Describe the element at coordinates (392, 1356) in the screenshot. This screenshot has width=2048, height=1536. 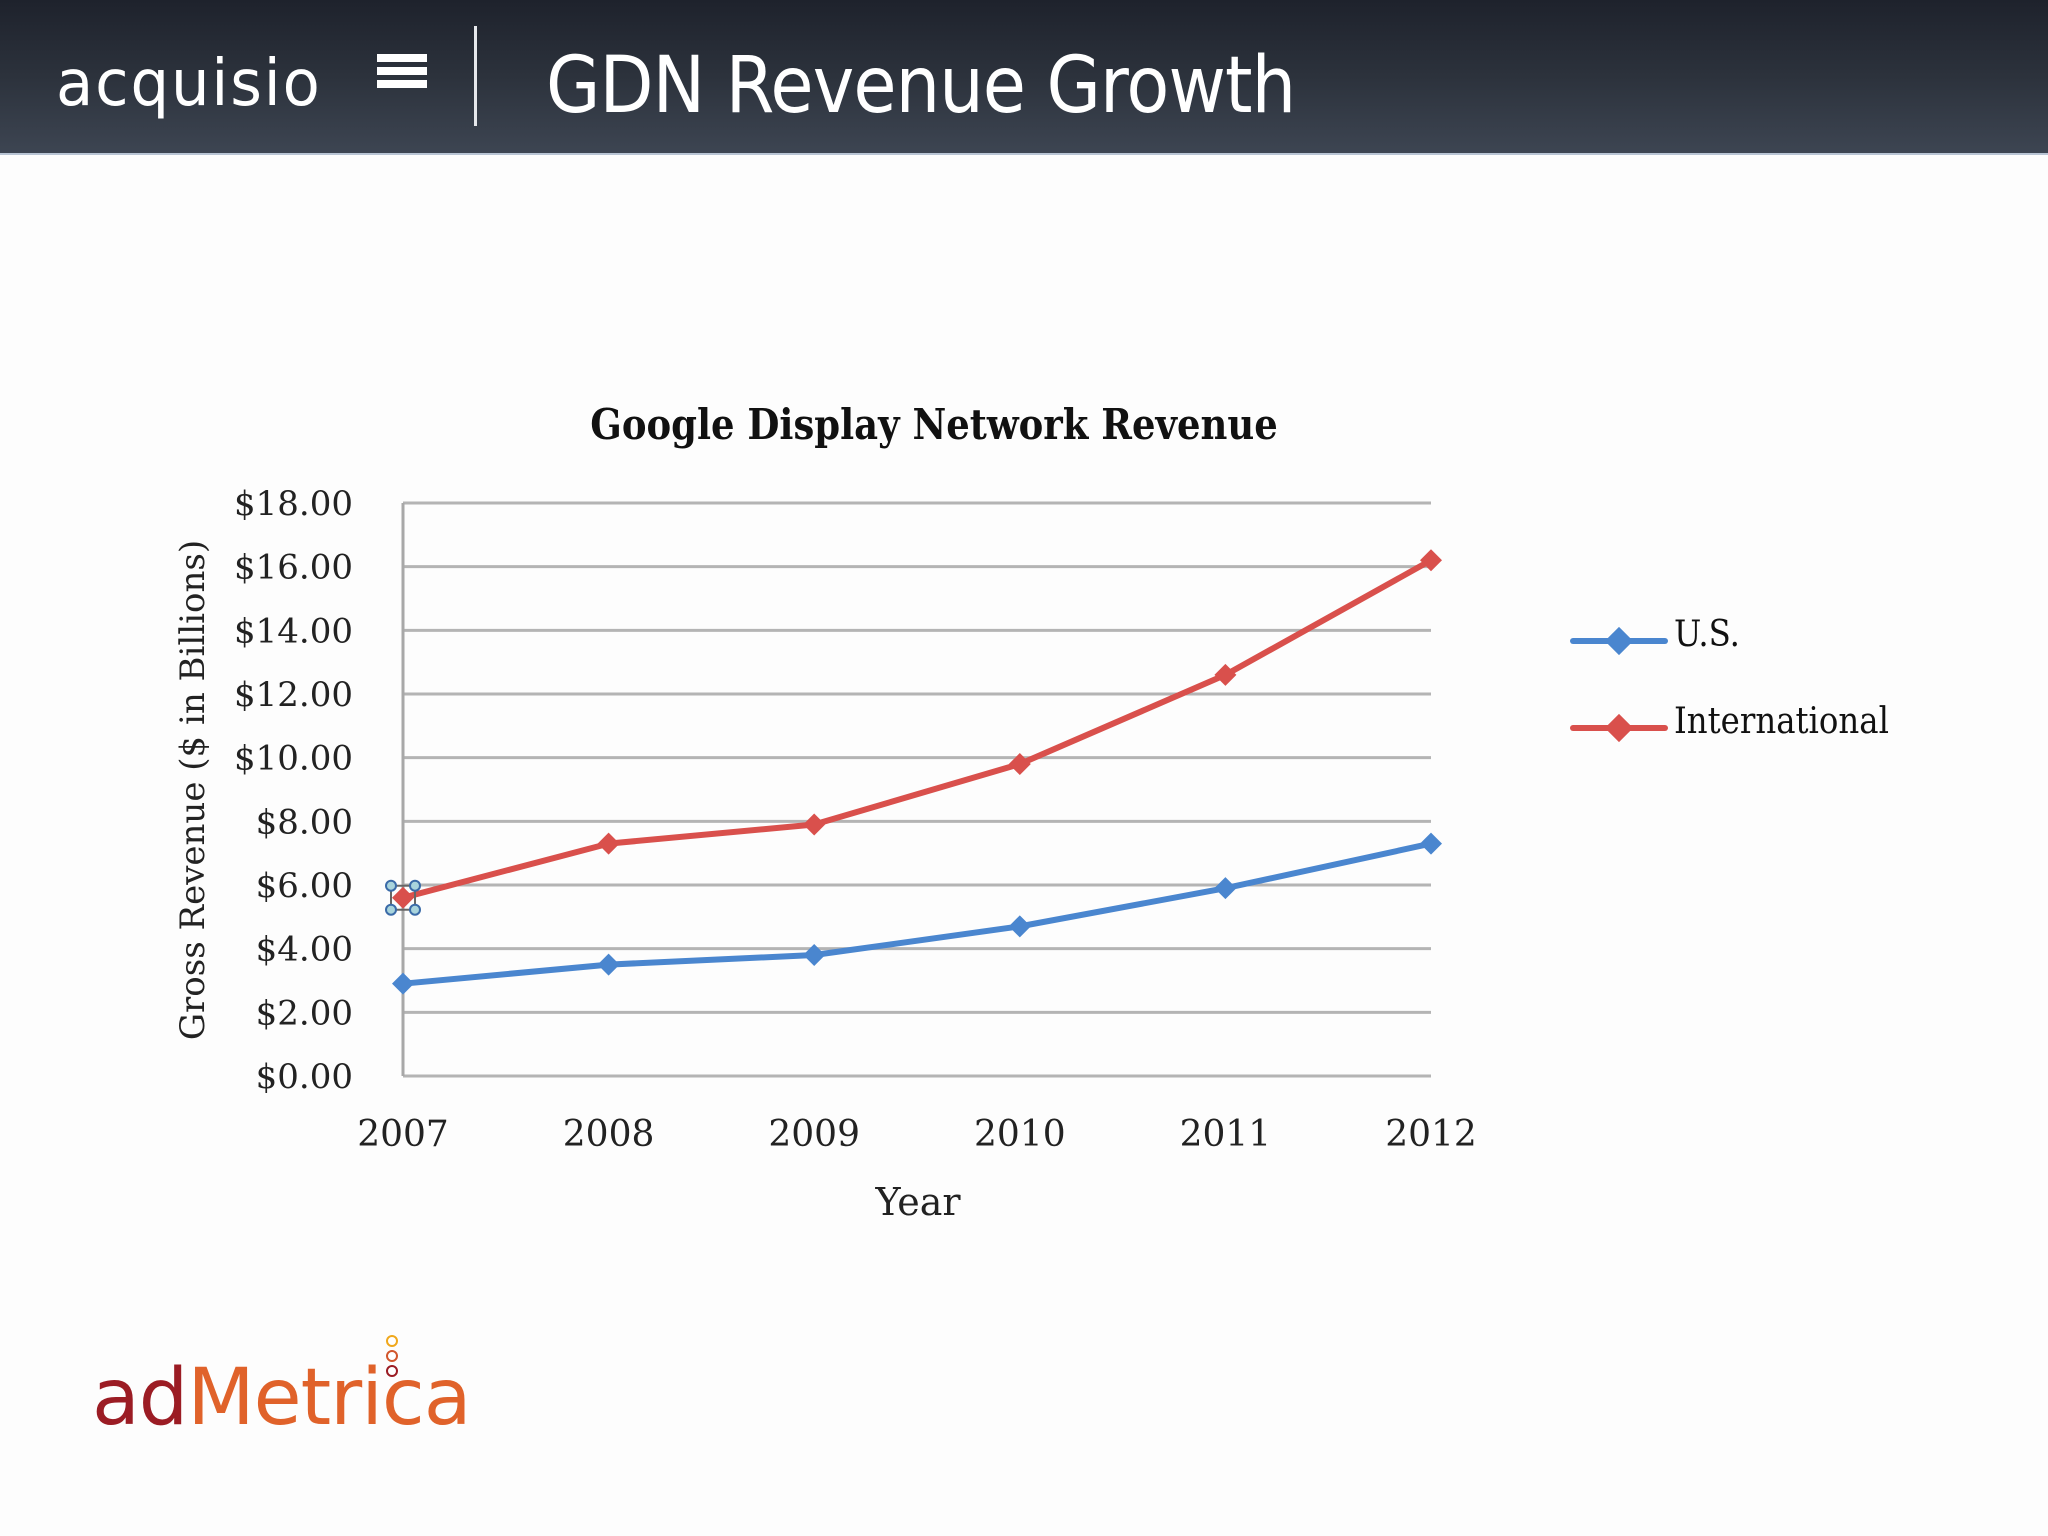
I see `logo-dot-orange-icon` at that location.